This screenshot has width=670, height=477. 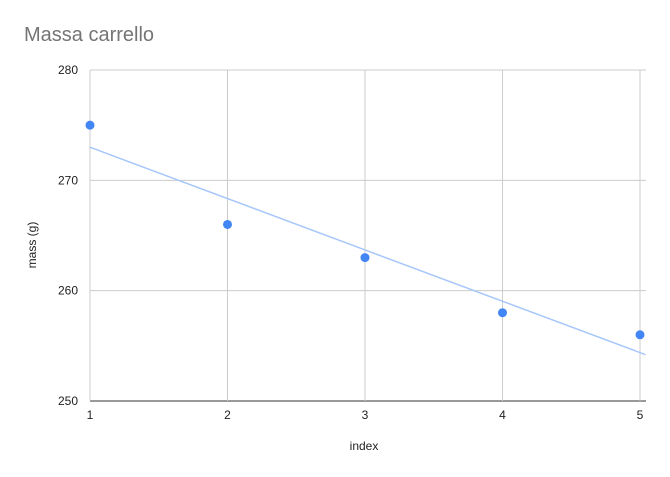 What do you see at coordinates (89, 35) in the screenshot?
I see `chart-title: Massa carrello` at bounding box center [89, 35].